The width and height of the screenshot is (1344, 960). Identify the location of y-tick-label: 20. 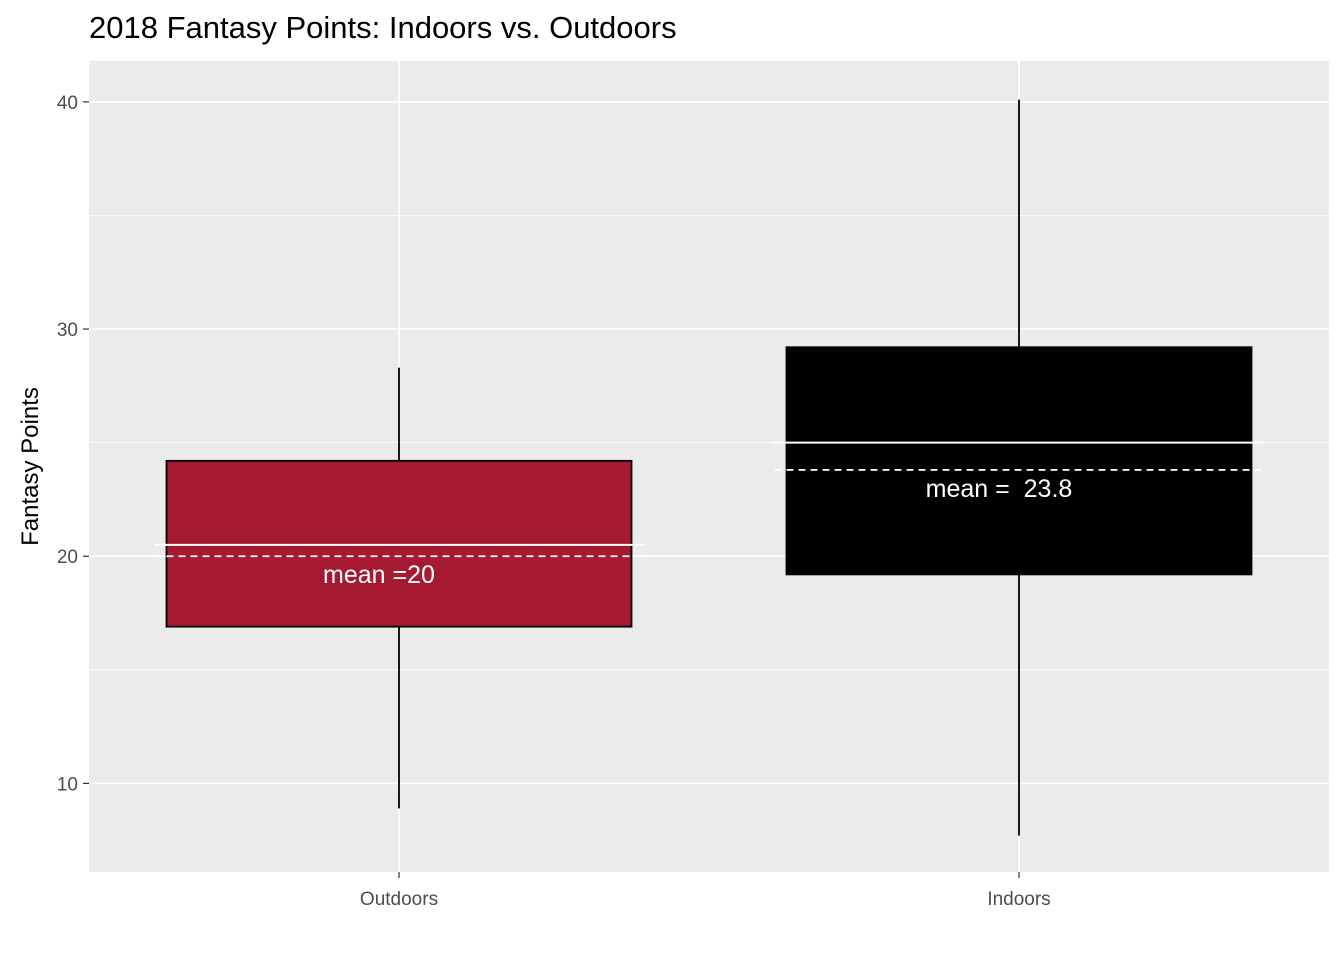
(67, 557).